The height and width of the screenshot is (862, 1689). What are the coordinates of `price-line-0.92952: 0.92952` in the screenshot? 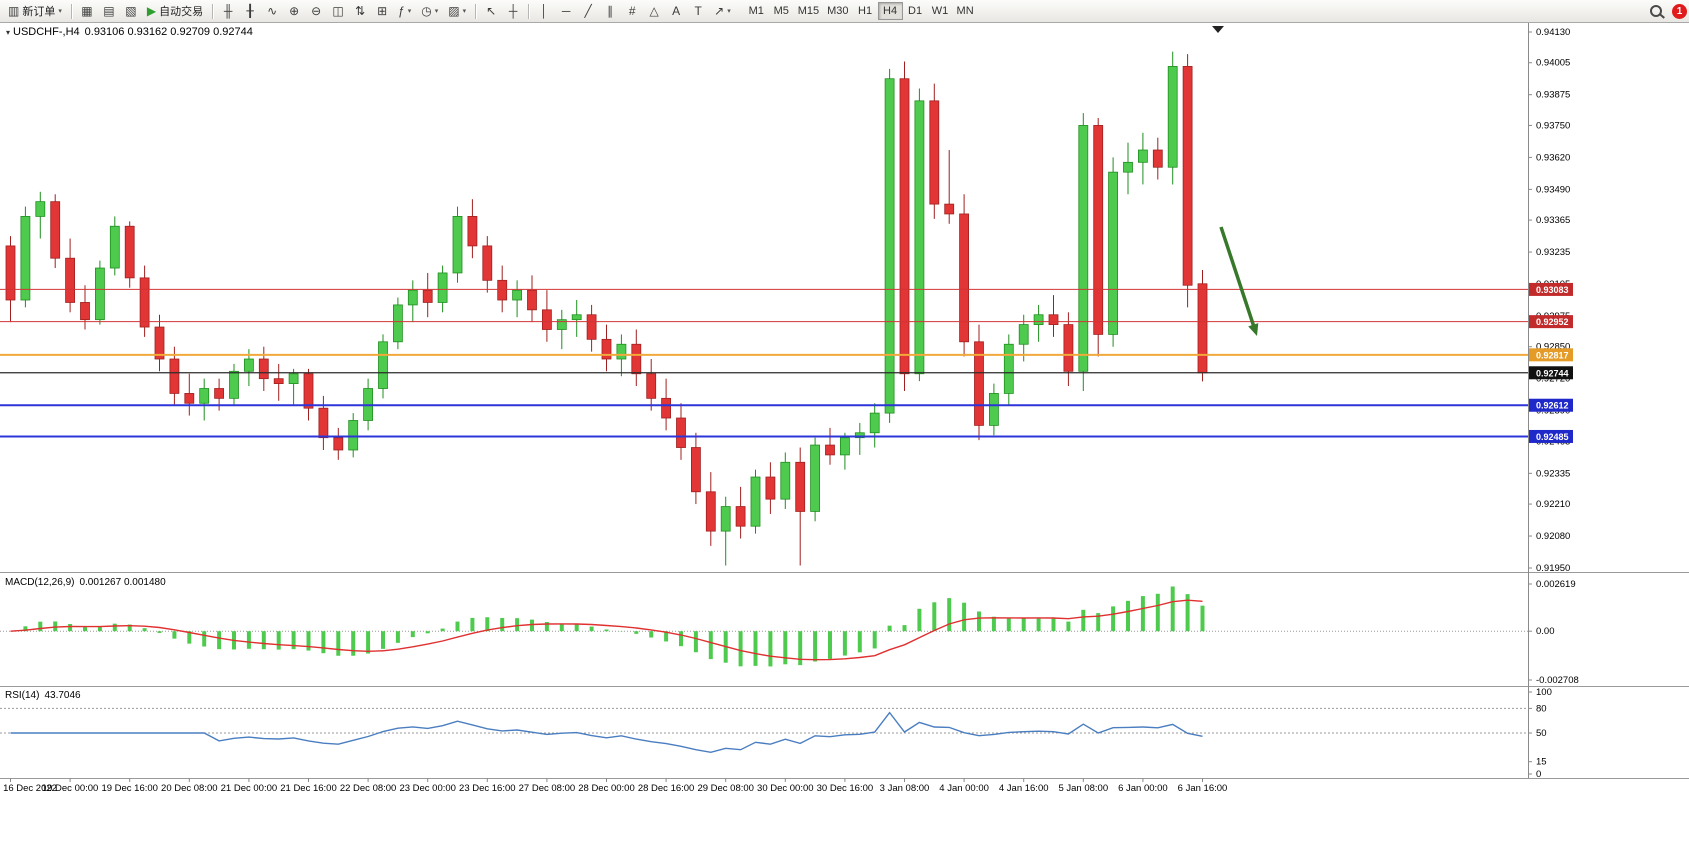 It's located at (786, 322).